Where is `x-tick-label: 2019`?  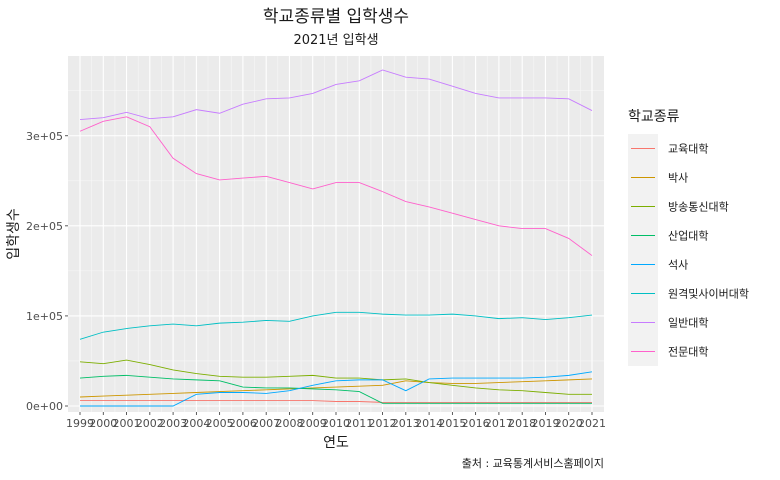
x-tick-label: 2019 is located at coordinates (545, 423).